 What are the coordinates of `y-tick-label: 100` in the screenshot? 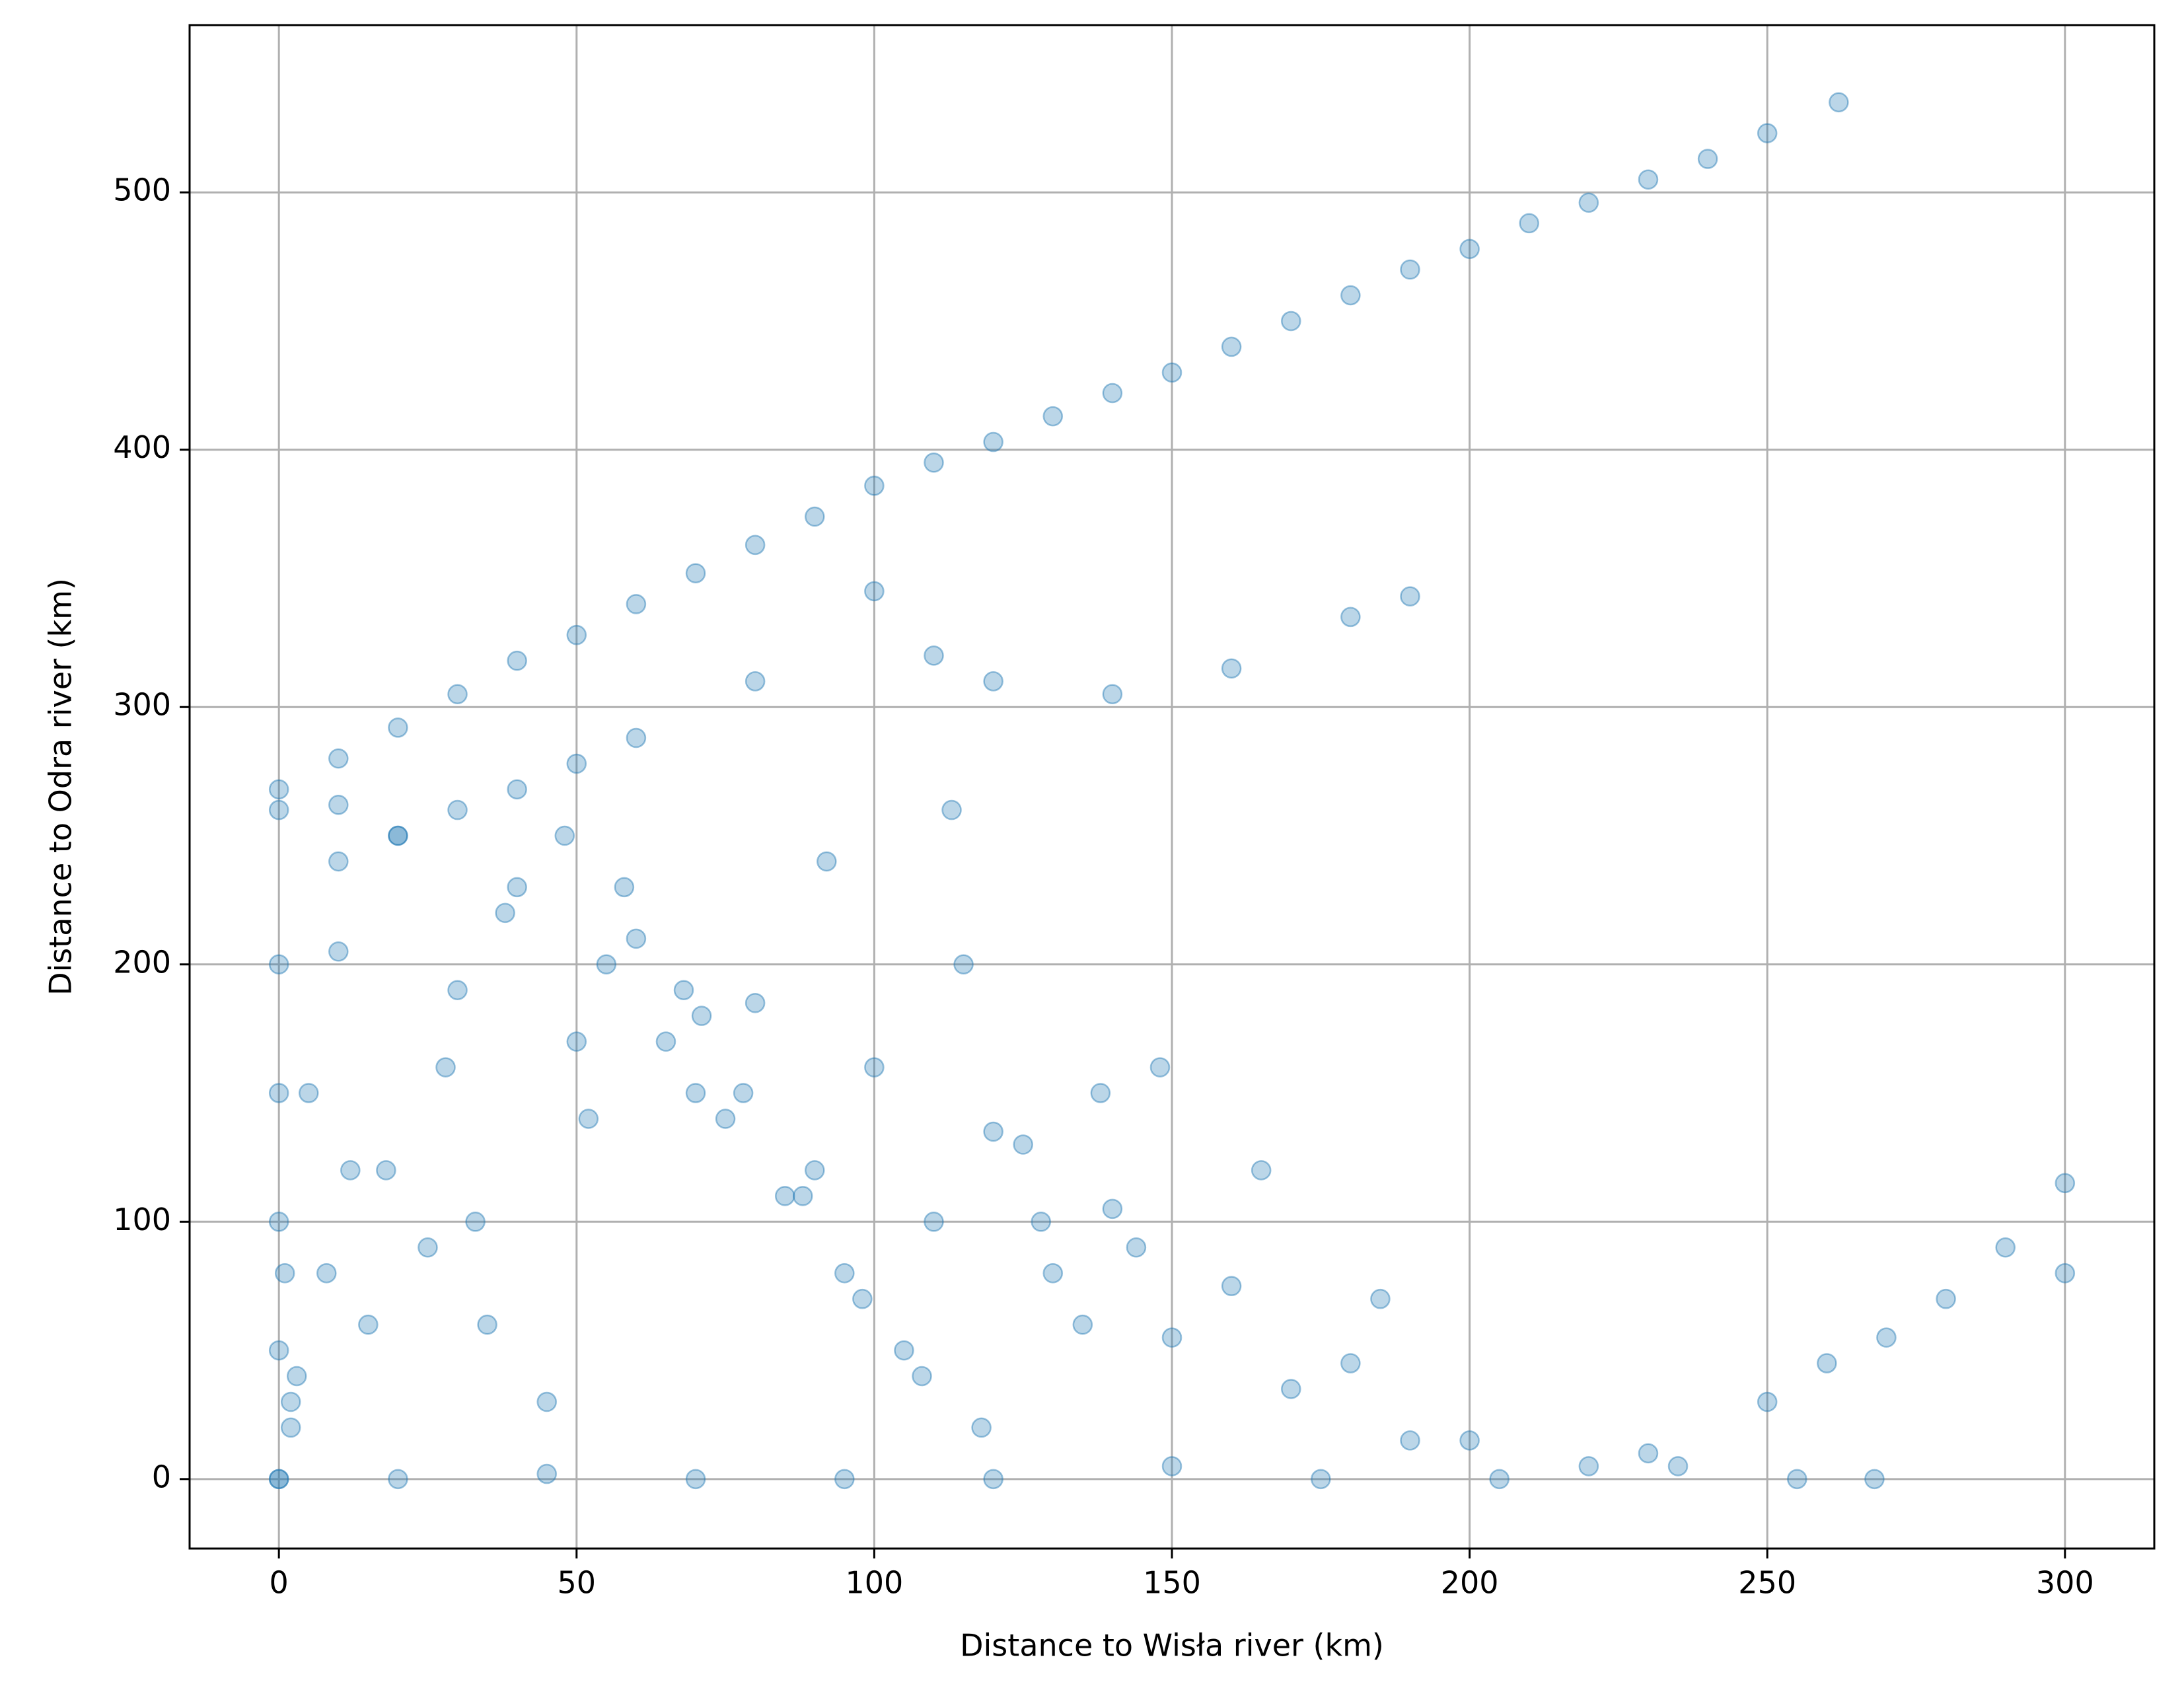 It's located at (142, 1219).